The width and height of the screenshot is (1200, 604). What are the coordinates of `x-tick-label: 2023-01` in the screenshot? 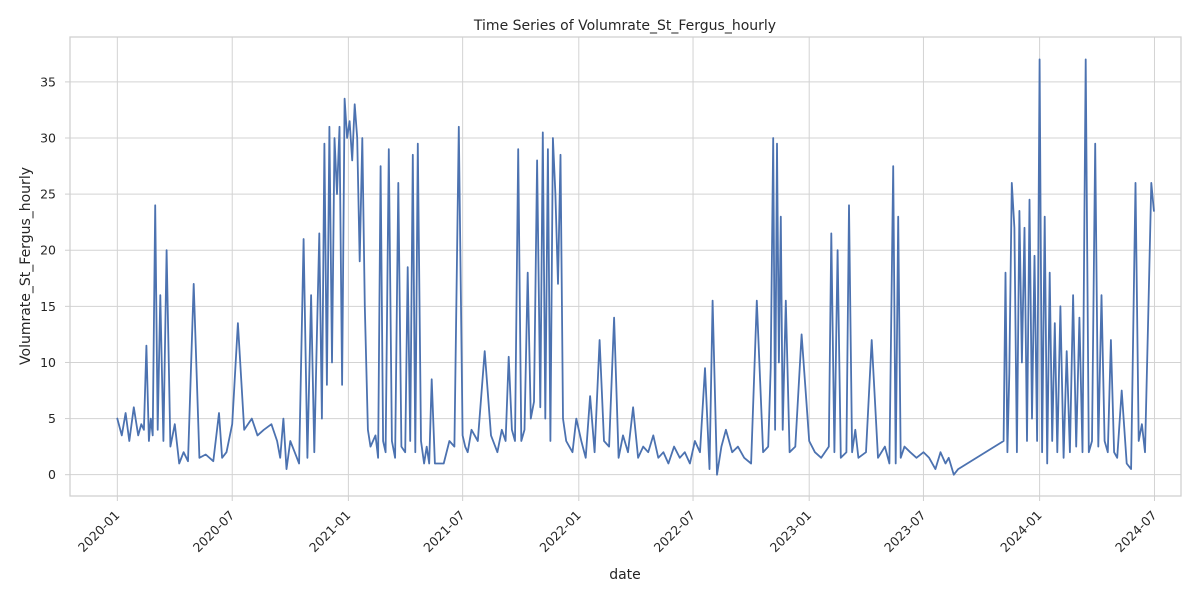 It's located at (791, 532).